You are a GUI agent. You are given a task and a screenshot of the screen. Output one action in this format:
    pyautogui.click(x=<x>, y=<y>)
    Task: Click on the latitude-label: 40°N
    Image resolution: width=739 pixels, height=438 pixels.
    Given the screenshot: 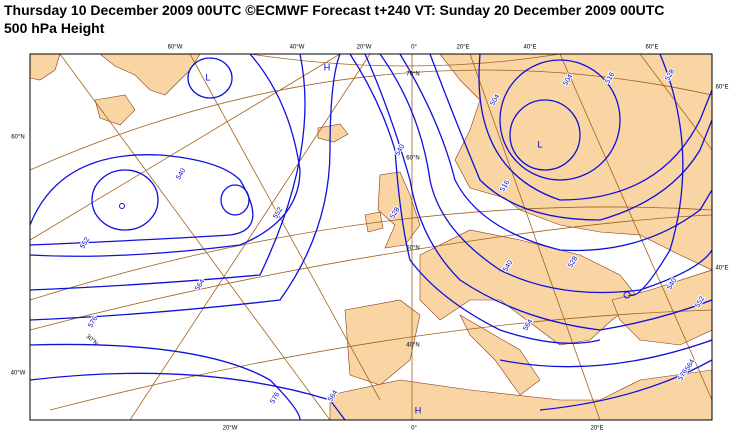 What is the action you would take?
    pyautogui.click(x=412, y=346)
    